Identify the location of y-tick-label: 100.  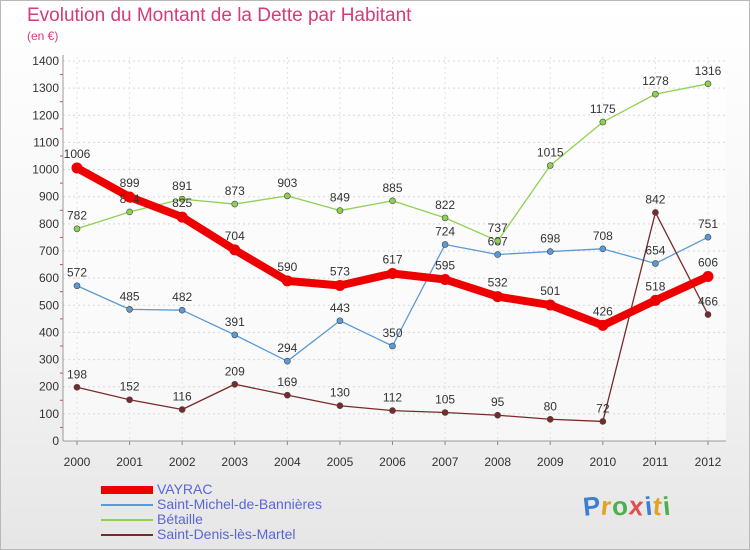
(49, 414).